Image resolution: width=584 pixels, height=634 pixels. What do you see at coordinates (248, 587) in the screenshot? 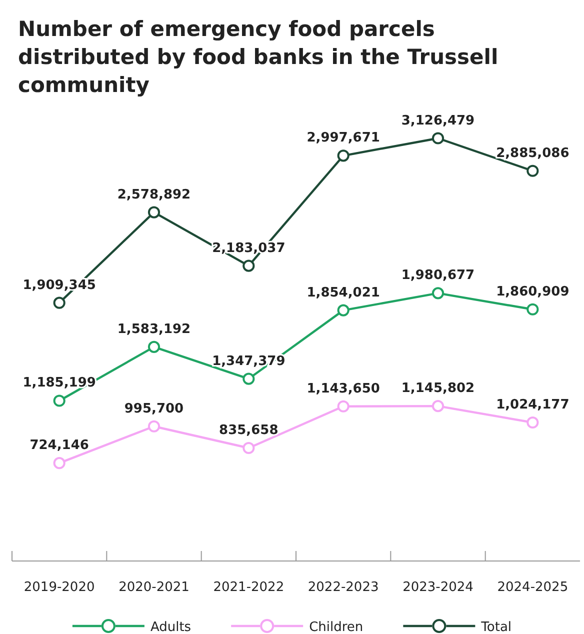
I see `x-tick-label: 2021-2022` at bounding box center [248, 587].